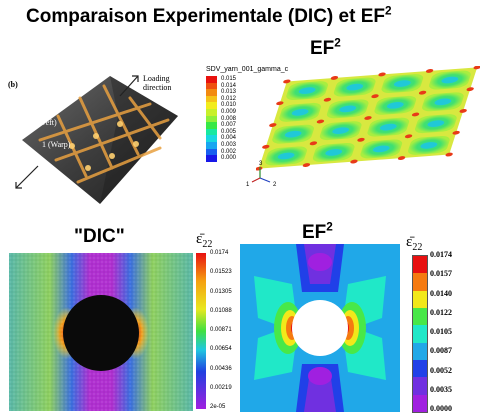  What do you see at coordinates (221, 272) in the screenshot?
I see `dic-tick-label: 0.01523` at bounding box center [221, 272].